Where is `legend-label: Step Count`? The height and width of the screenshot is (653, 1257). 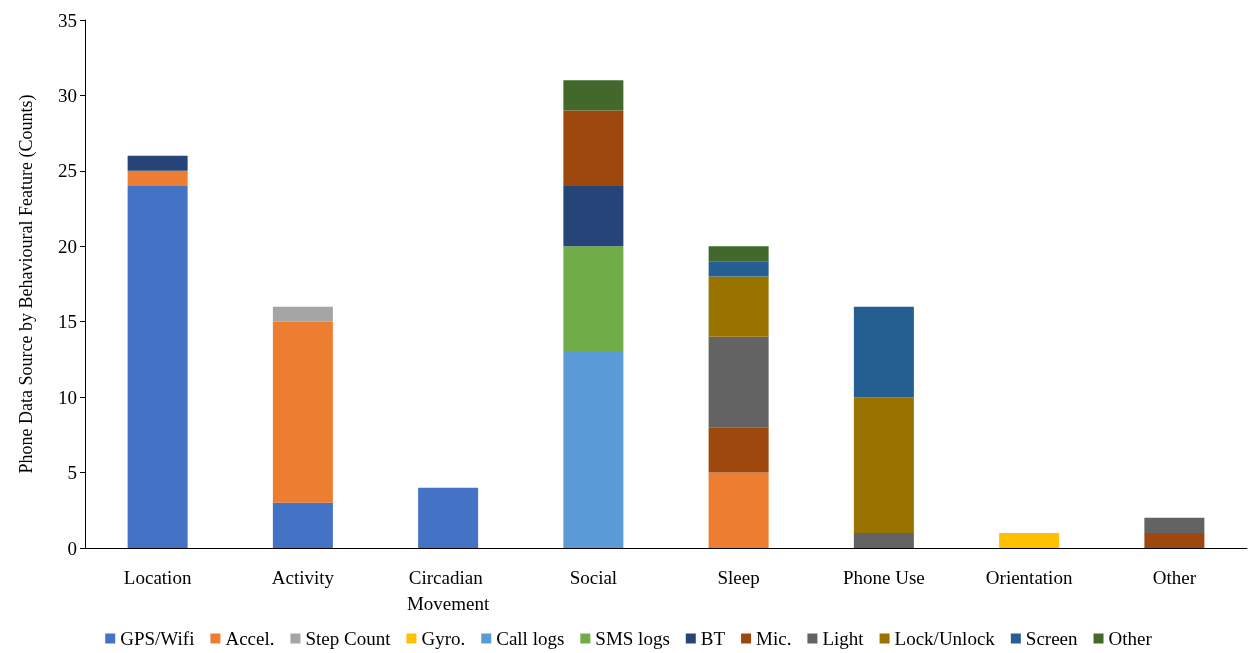
legend-label: Step Count is located at coordinates (348, 638).